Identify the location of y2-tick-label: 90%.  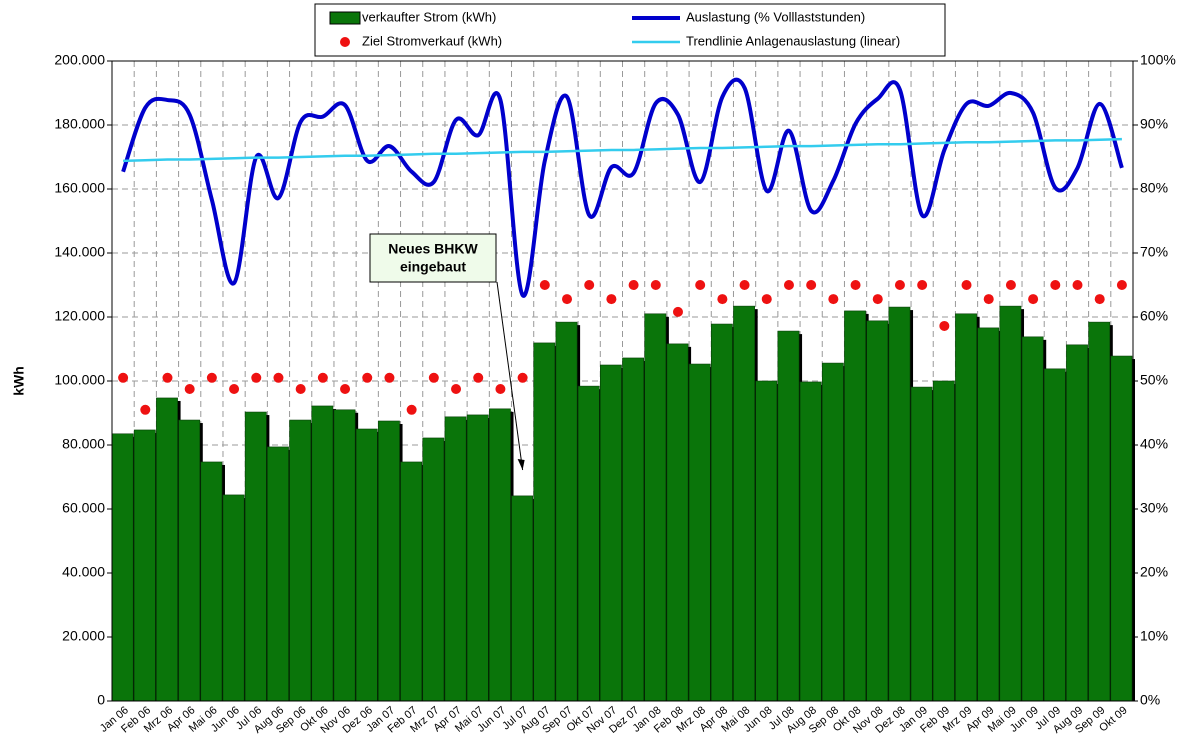
(1154, 124).